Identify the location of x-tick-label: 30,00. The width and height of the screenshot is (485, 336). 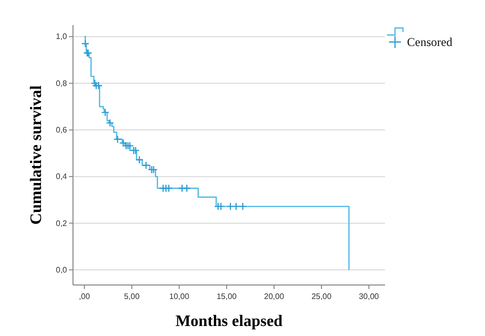
(369, 296).